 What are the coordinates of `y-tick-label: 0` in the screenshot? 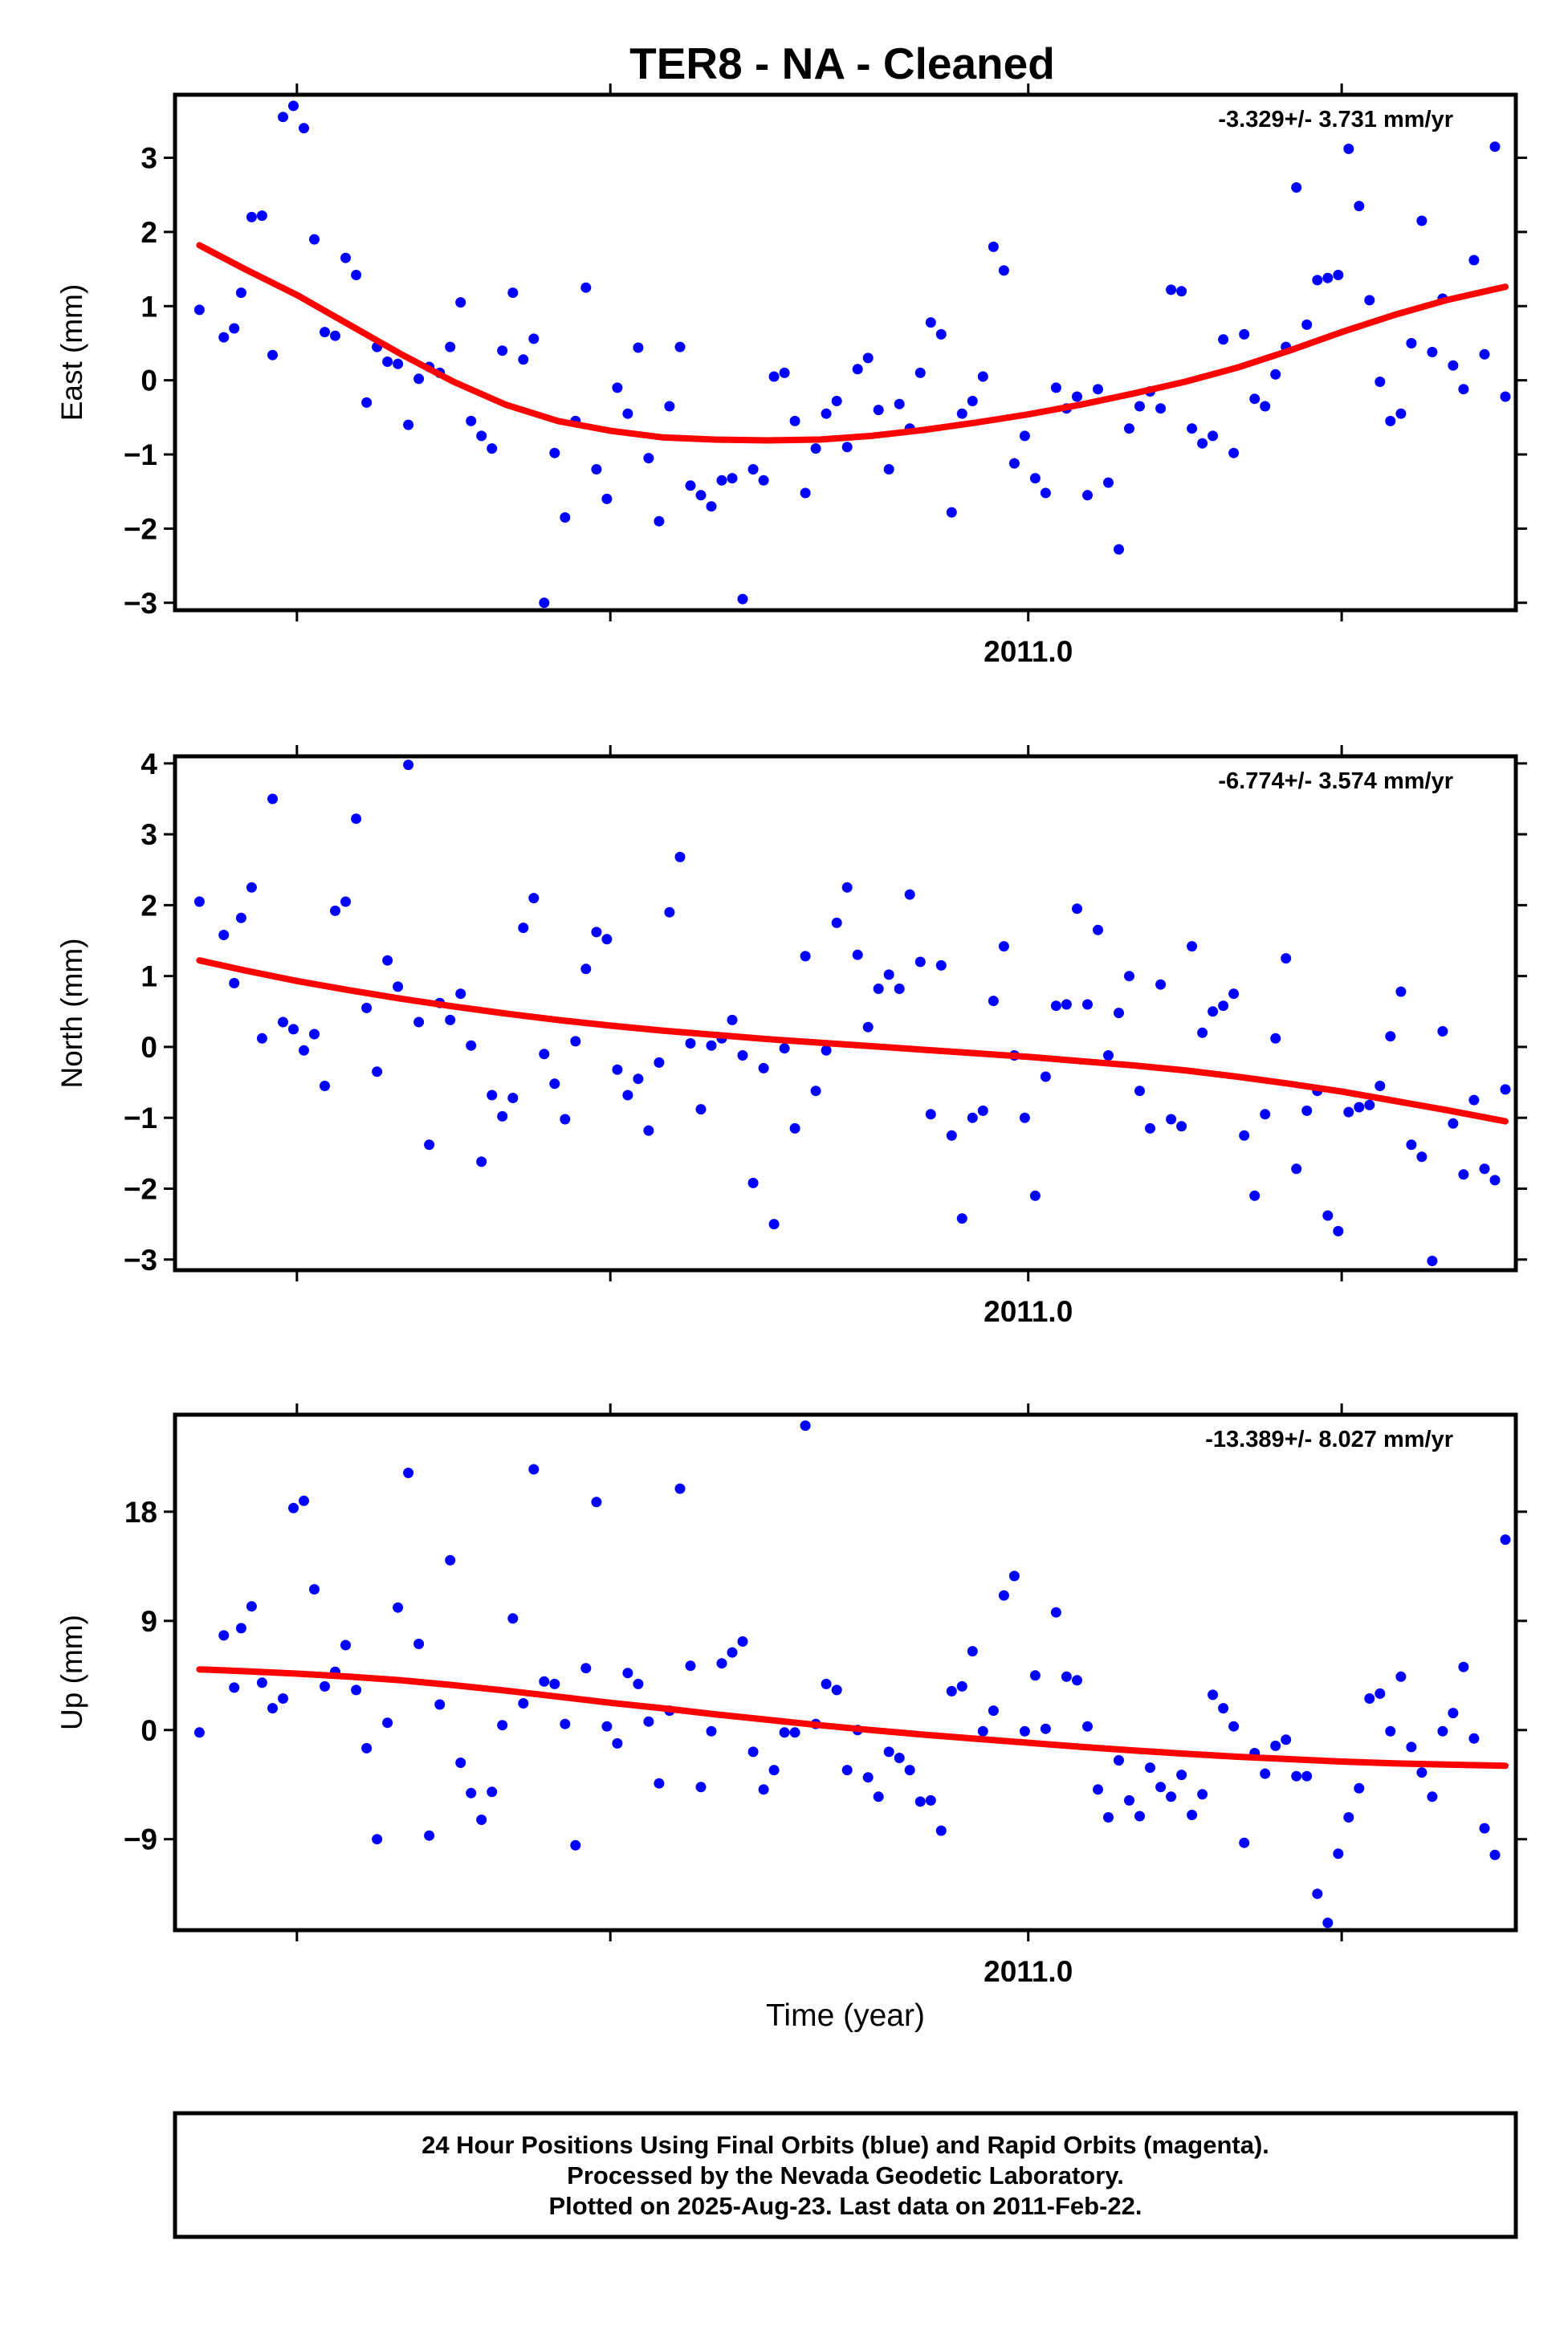 It's located at (149, 1047).